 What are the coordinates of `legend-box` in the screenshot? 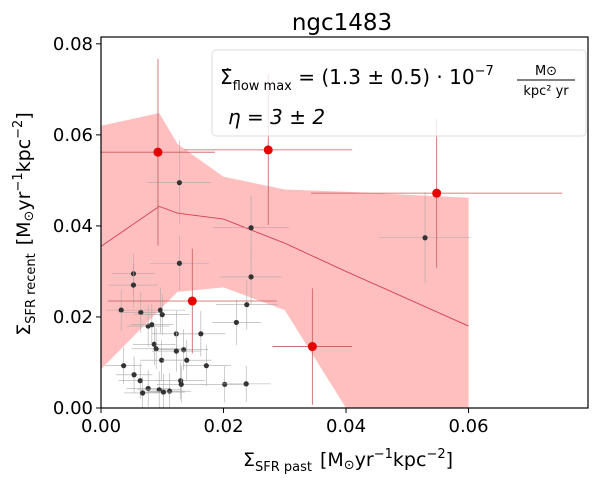 It's located at (399, 93).